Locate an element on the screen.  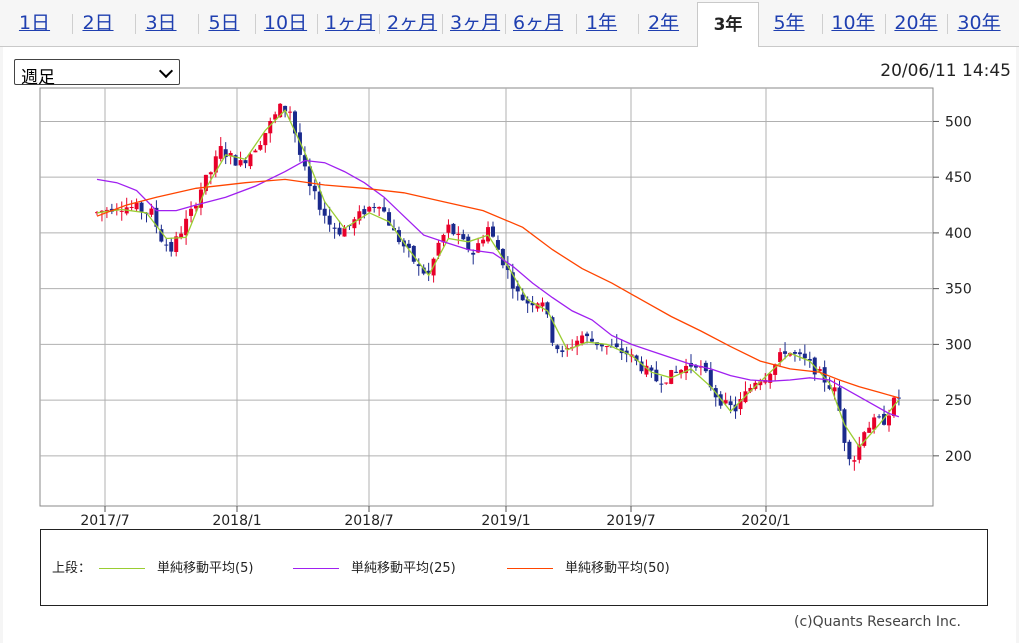
x-tick-label: 2019/1 is located at coordinates (505, 521).